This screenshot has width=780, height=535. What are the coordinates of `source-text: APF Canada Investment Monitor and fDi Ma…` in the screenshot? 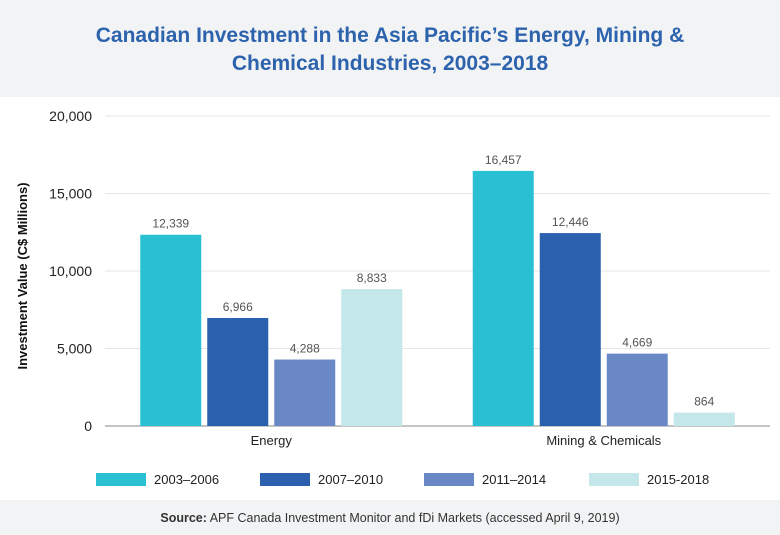 It's located at (413, 518).